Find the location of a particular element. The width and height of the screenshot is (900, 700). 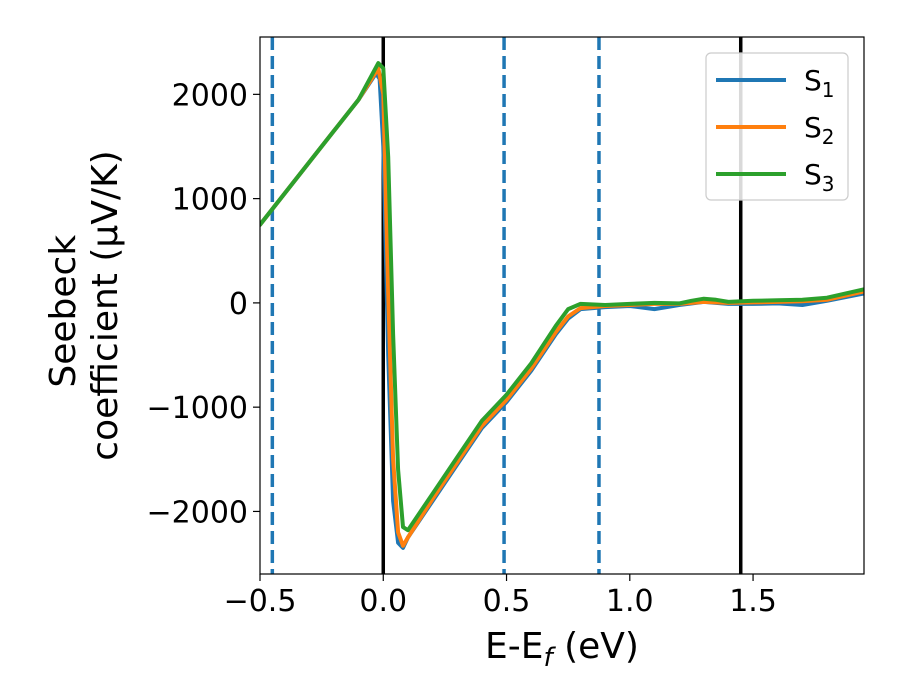

y-tick-label: 1000 is located at coordinates (210, 200).